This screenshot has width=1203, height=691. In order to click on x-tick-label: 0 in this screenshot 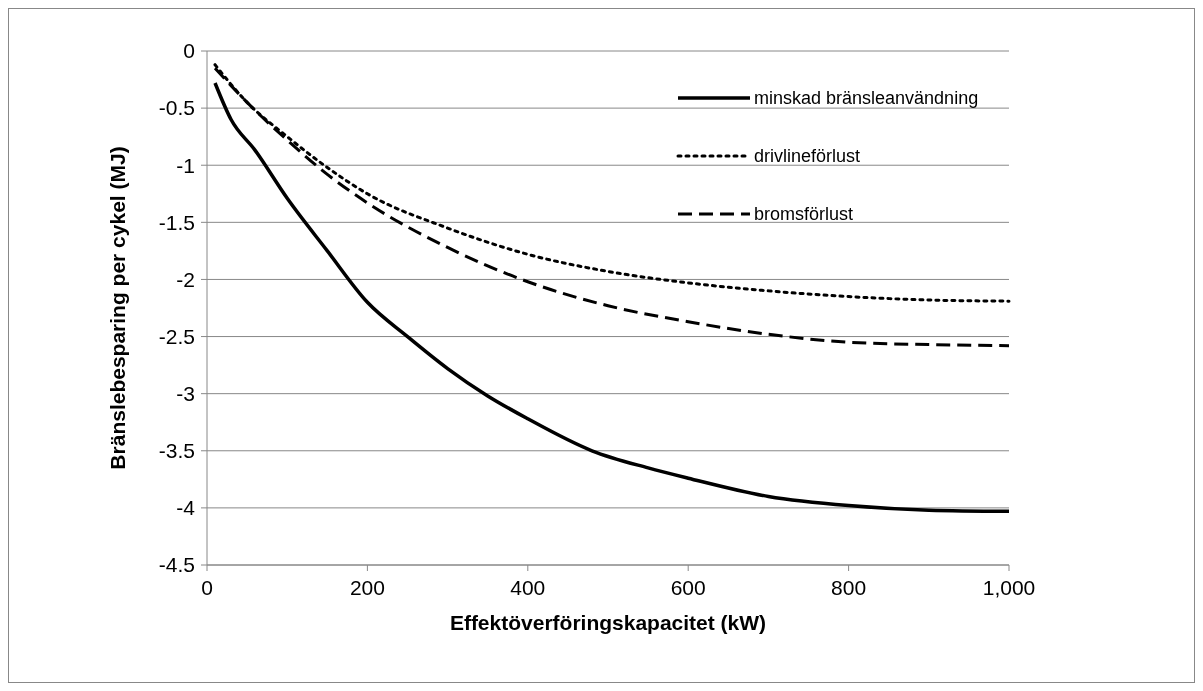, I will do `click(207, 587)`.